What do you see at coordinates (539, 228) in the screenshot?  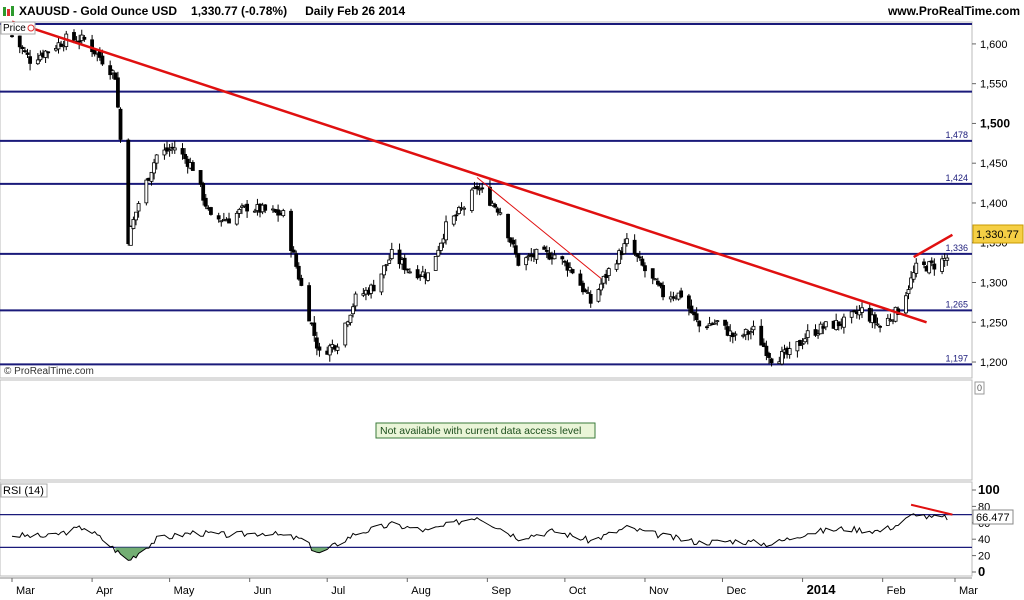 I see `trendline-thin` at bounding box center [539, 228].